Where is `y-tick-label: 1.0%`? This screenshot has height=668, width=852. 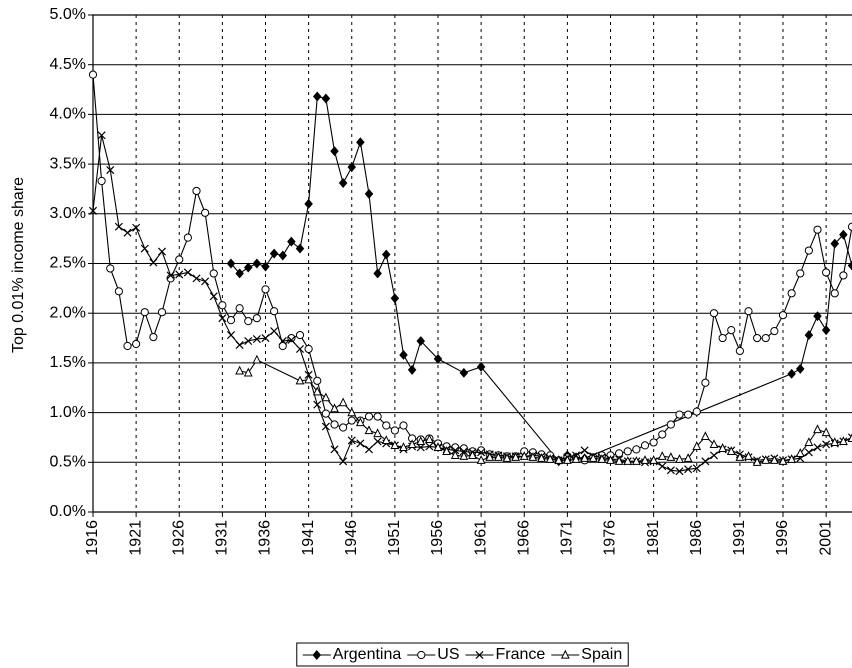
y-tick-label: 1.0% is located at coordinates (68, 412).